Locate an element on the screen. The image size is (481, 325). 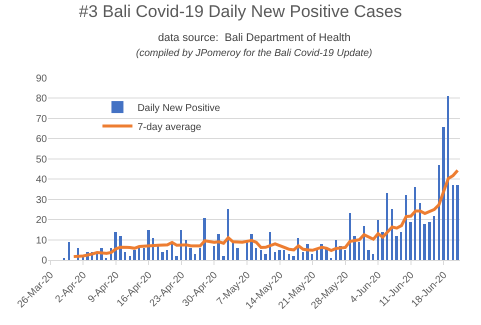
y-tick-label: 90 is located at coordinates (42, 79).